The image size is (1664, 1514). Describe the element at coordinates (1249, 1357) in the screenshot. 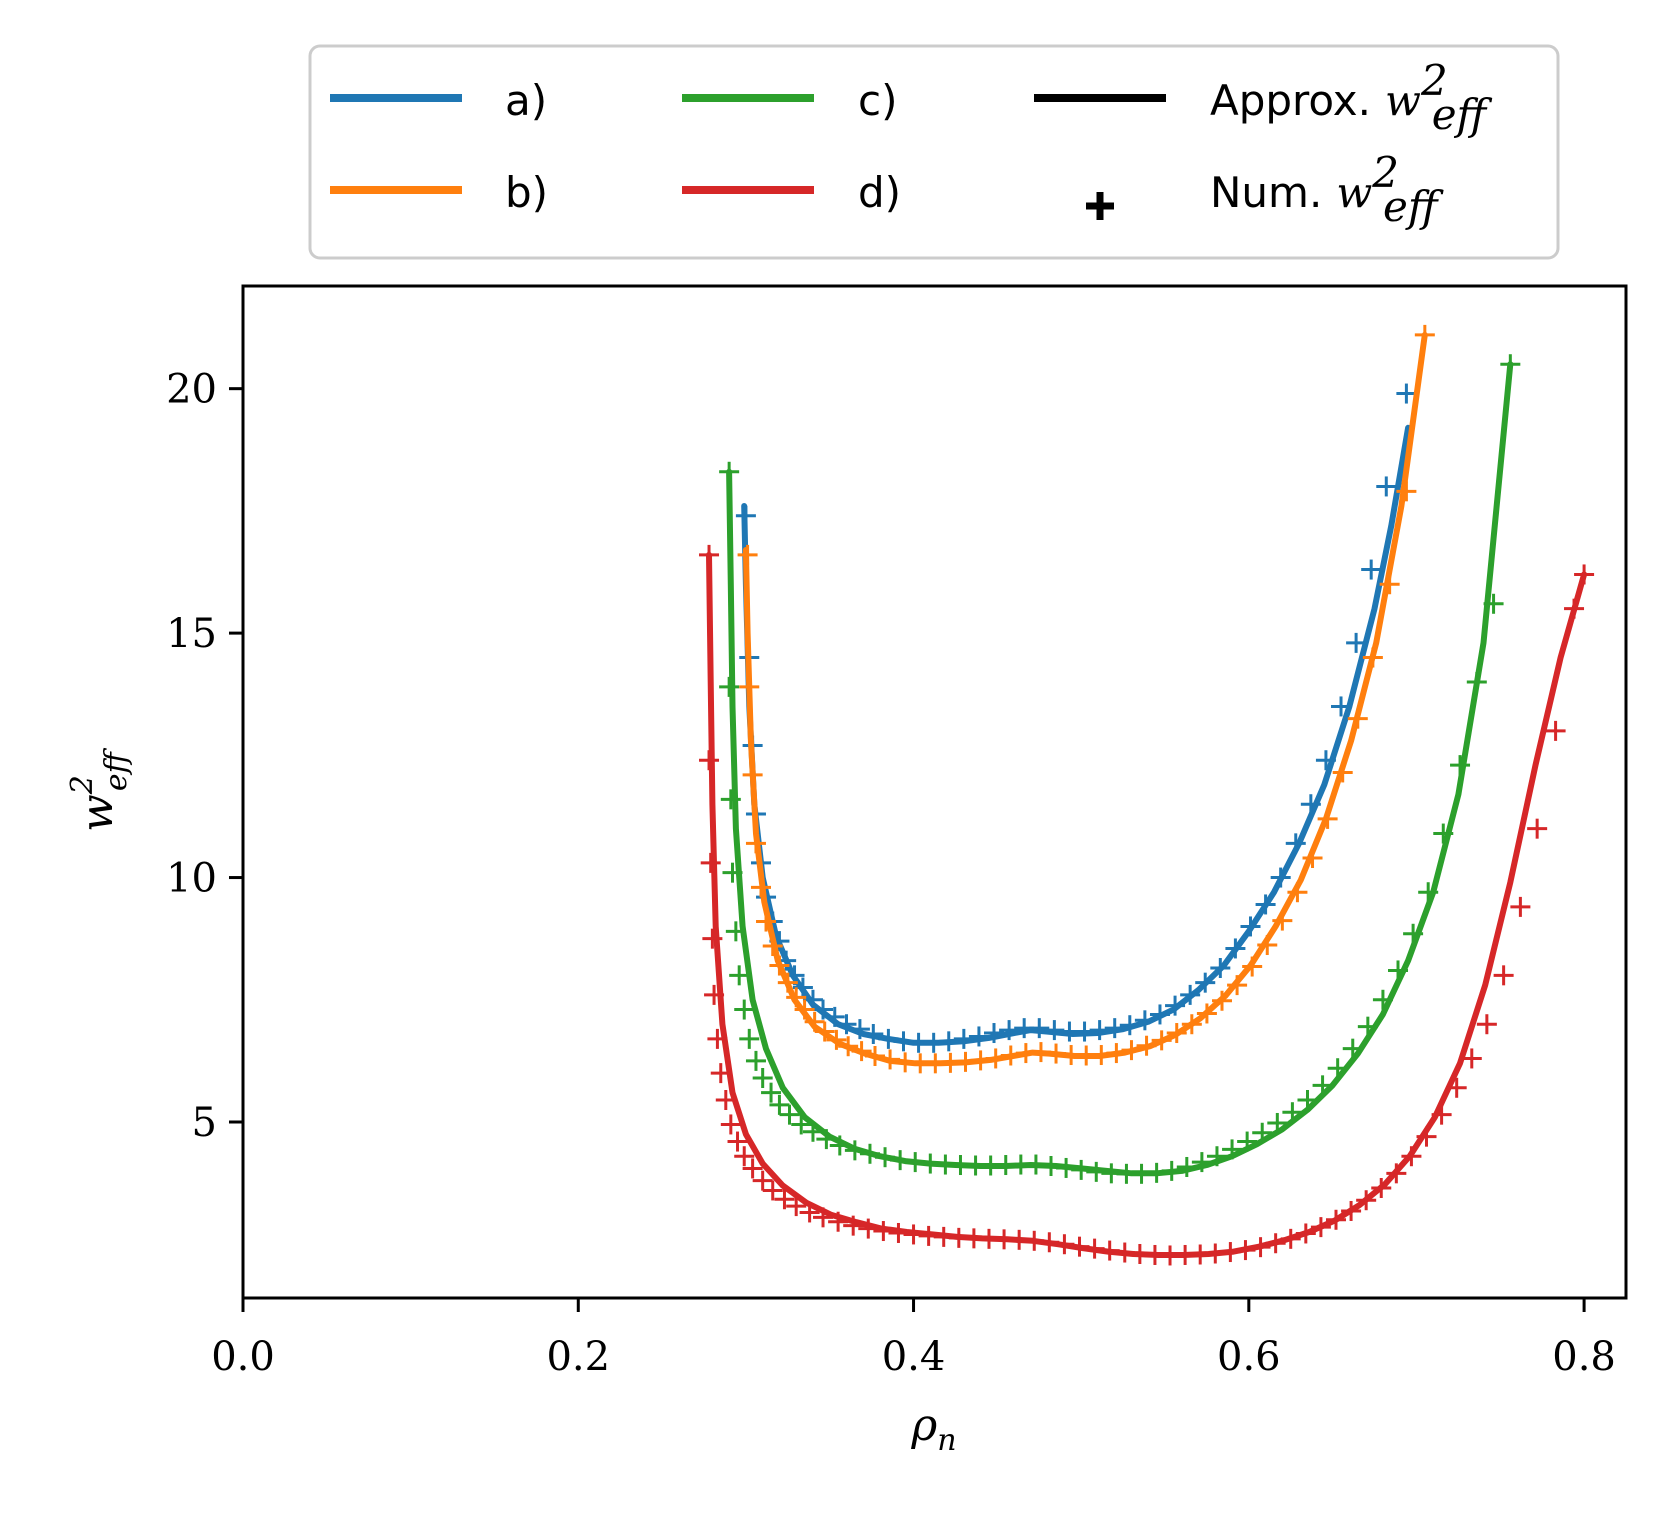

I see `x-tick-label: 0.6` at that location.